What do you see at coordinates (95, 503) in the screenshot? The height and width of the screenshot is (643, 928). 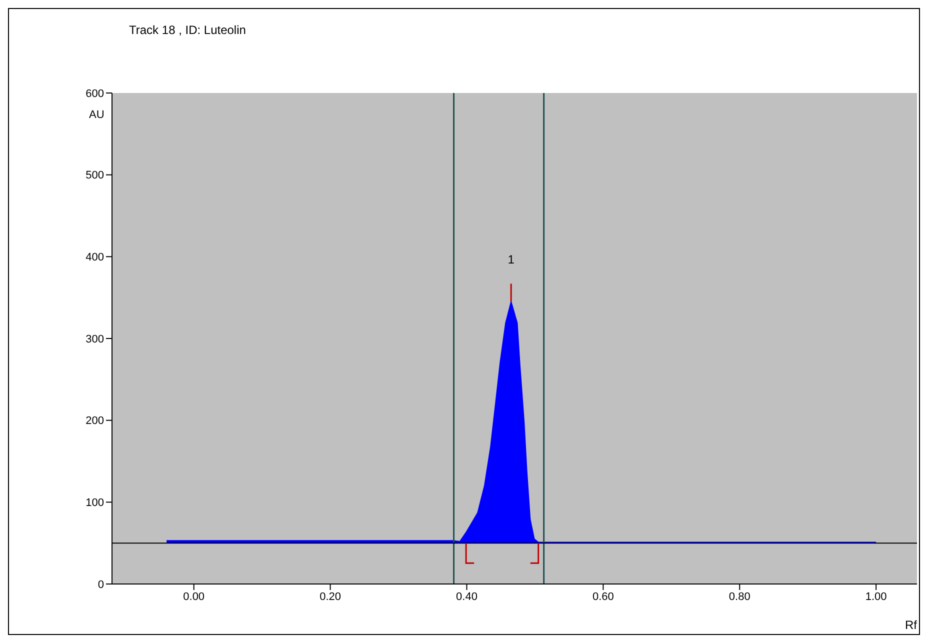 I see `y-tick-label: 100` at bounding box center [95, 503].